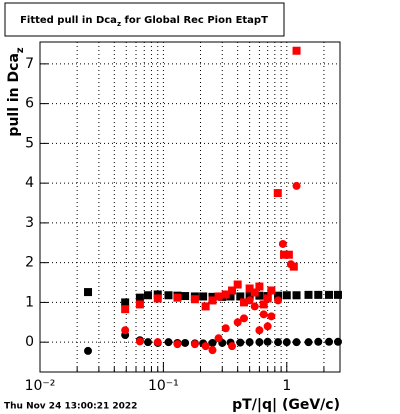  I want to click on y-tick-label: 7, so click(29, 64).